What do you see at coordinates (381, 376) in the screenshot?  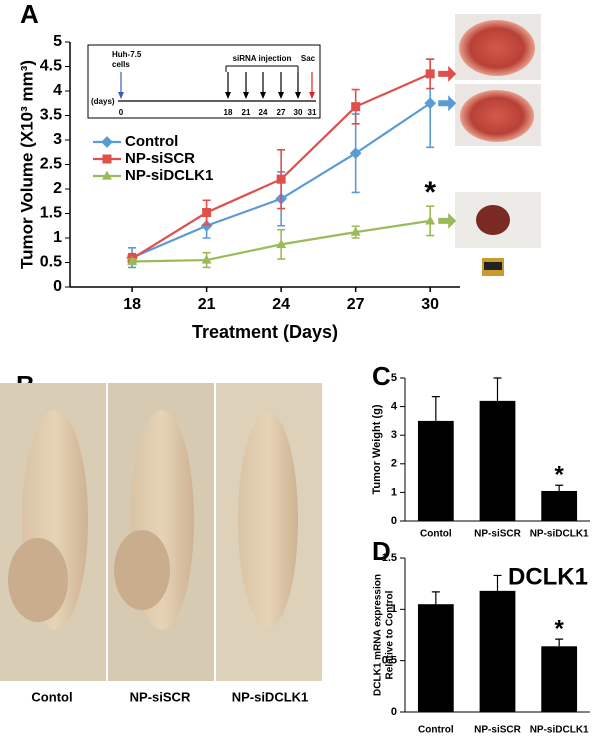 I see `panel-label: C` at bounding box center [381, 376].